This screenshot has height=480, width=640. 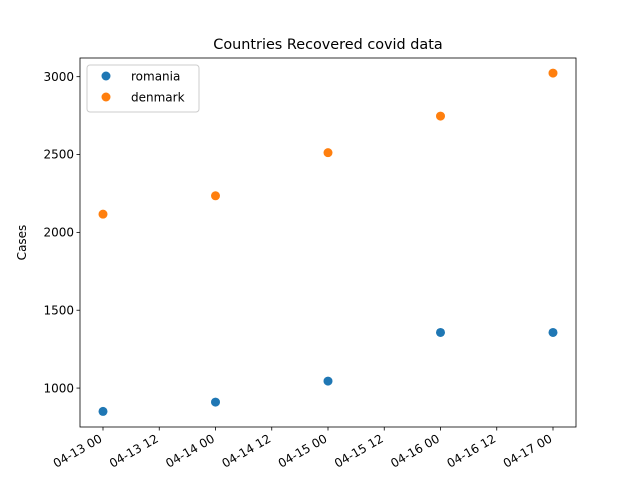 What do you see at coordinates (106, 97) in the screenshot?
I see `legend-marker-denmark` at bounding box center [106, 97].